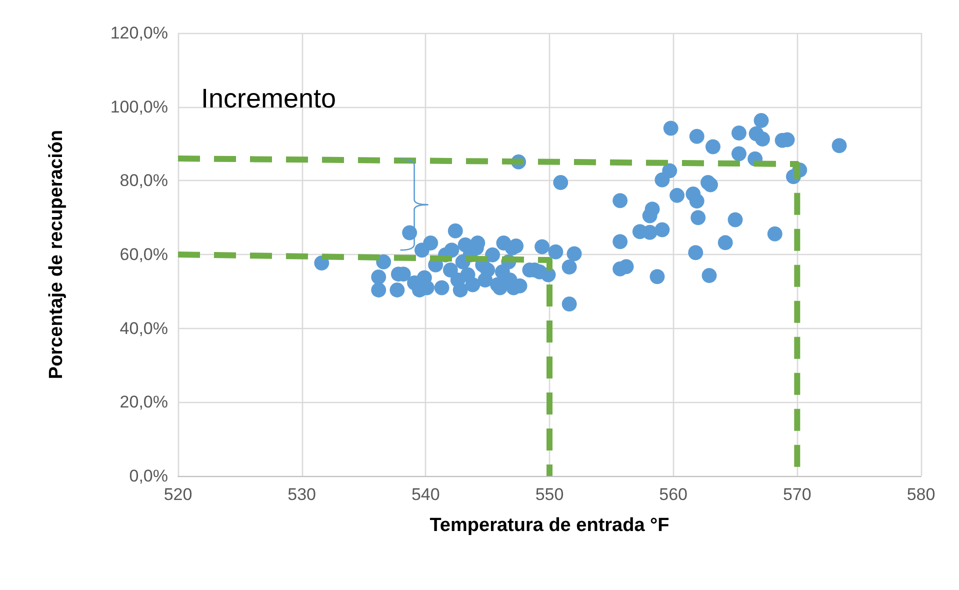 This screenshot has height=590, width=959. I want to click on x-axis-title: Temperatura de entrada °F, so click(550, 525).